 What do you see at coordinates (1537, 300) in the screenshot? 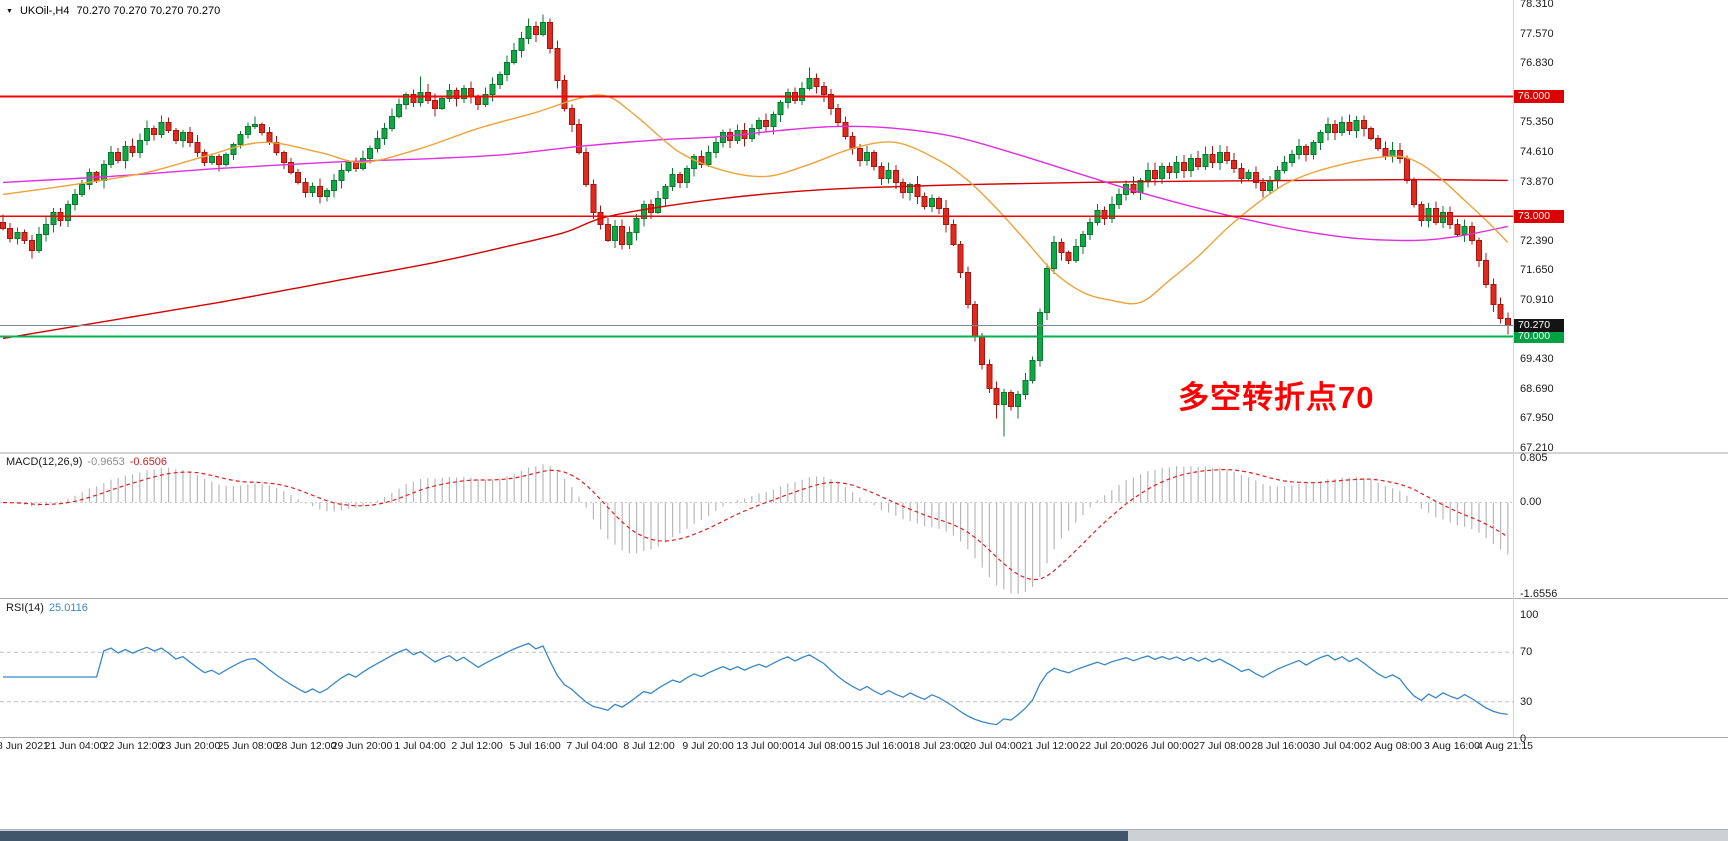
I see `price-tick-label: 70.910` at bounding box center [1537, 300].